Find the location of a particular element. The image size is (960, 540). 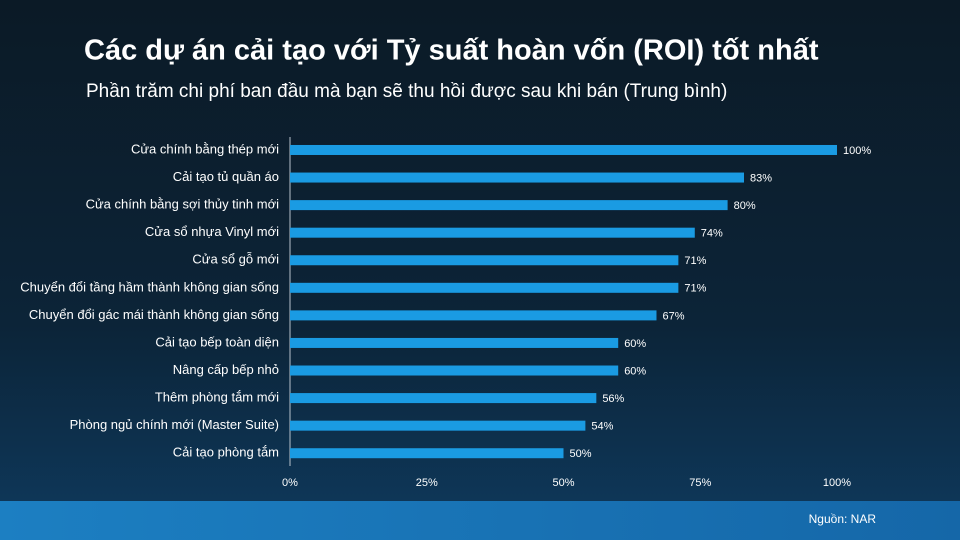

y-tick-label: Chuyển đổi gác mái thành không gian sống is located at coordinates (154, 314).